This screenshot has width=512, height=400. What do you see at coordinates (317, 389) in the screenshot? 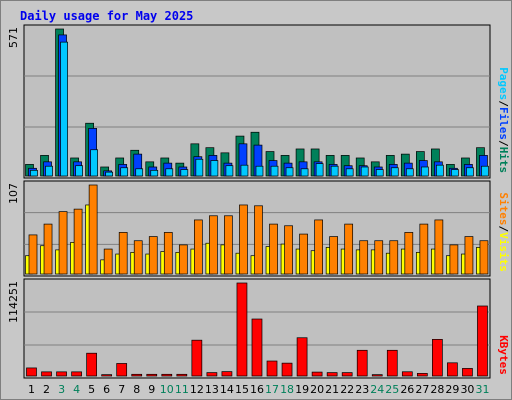
I see `x-tick-label-20: 20` at bounding box center [317, 389].